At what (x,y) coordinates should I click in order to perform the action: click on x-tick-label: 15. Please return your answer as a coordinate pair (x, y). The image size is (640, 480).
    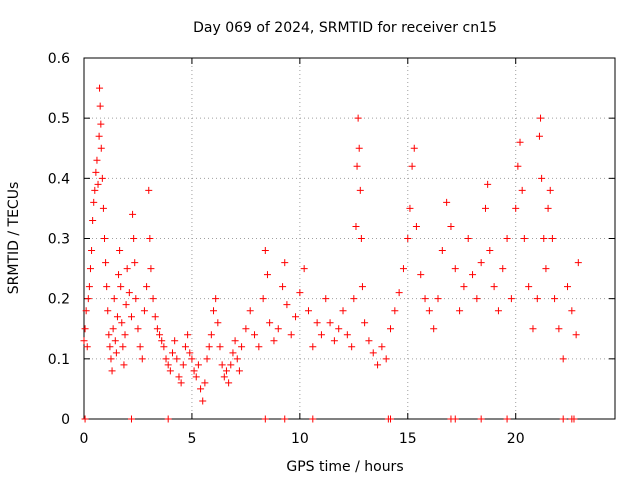
    Looking at the image, I should click on (408, 439).